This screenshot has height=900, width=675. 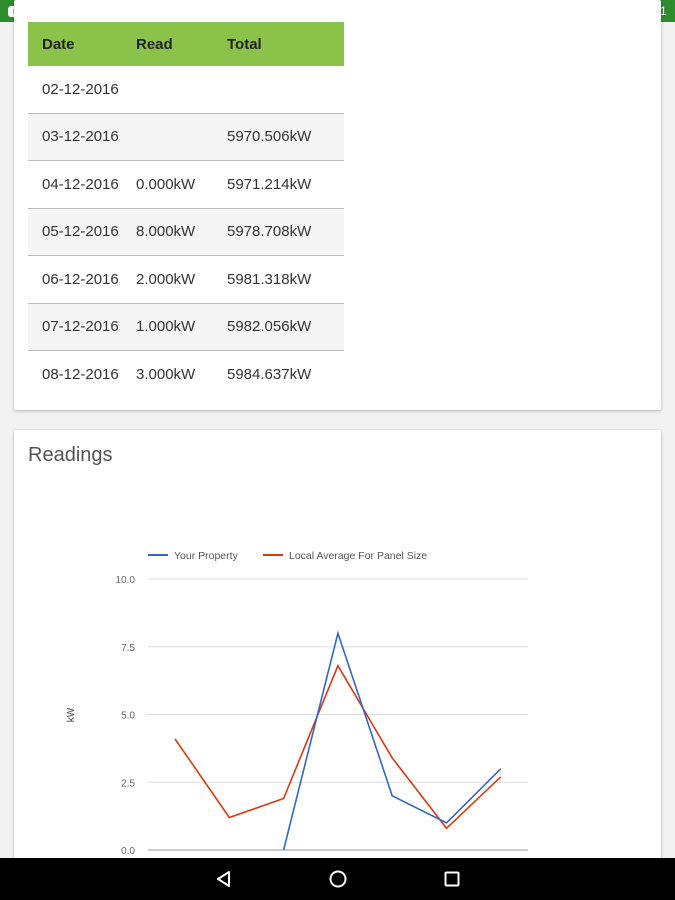 I want to click on table-row: 06-12-2016 2.000kW 5981.318kW, so click(x=186, y=280).